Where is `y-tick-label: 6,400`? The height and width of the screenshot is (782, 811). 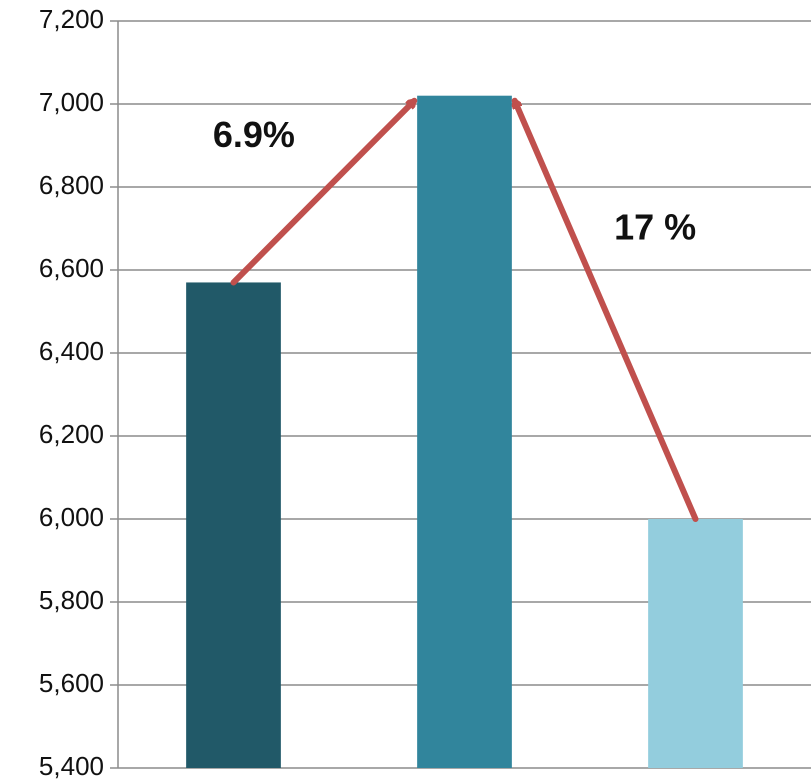 y-tick-label: 6,400 is located at coordinates (71, 351).